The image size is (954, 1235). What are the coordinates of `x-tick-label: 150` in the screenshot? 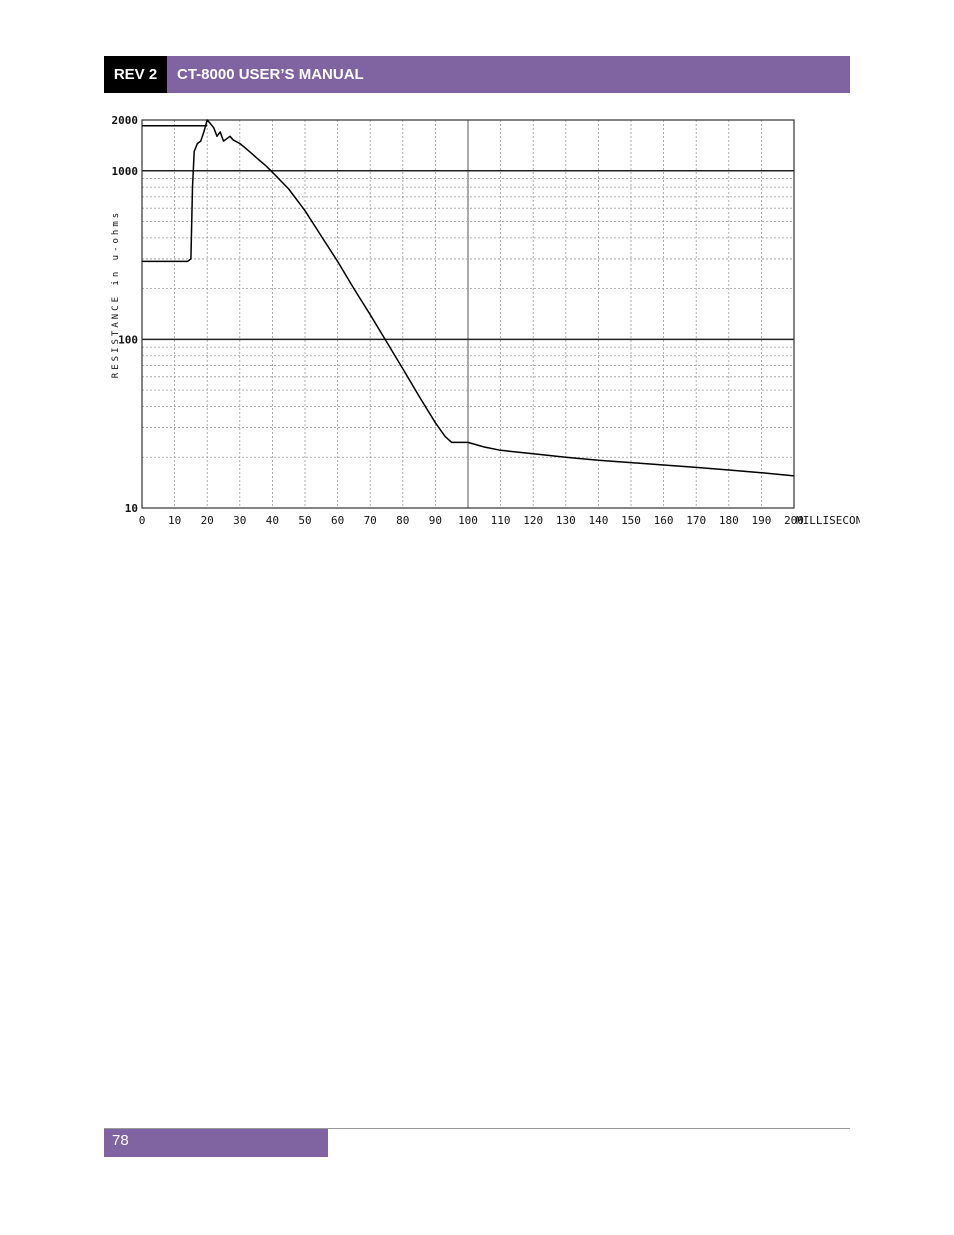 It's located at (631, 520).